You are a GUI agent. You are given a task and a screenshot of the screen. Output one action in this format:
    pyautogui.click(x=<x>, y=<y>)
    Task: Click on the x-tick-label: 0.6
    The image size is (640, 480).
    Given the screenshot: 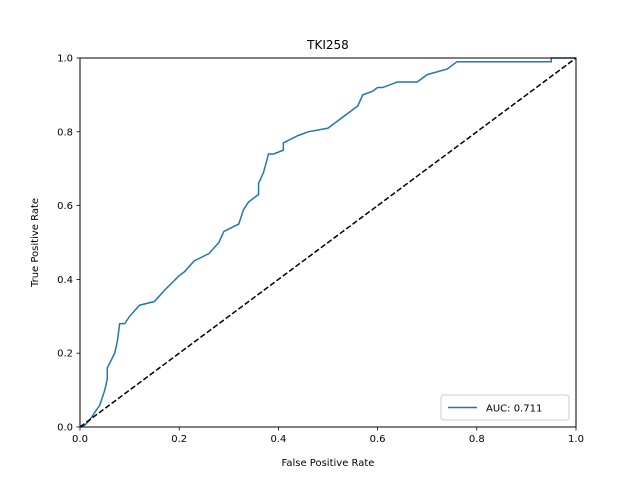 What is the action you would take?
    pyautogui.click(x=378, y=439)
    